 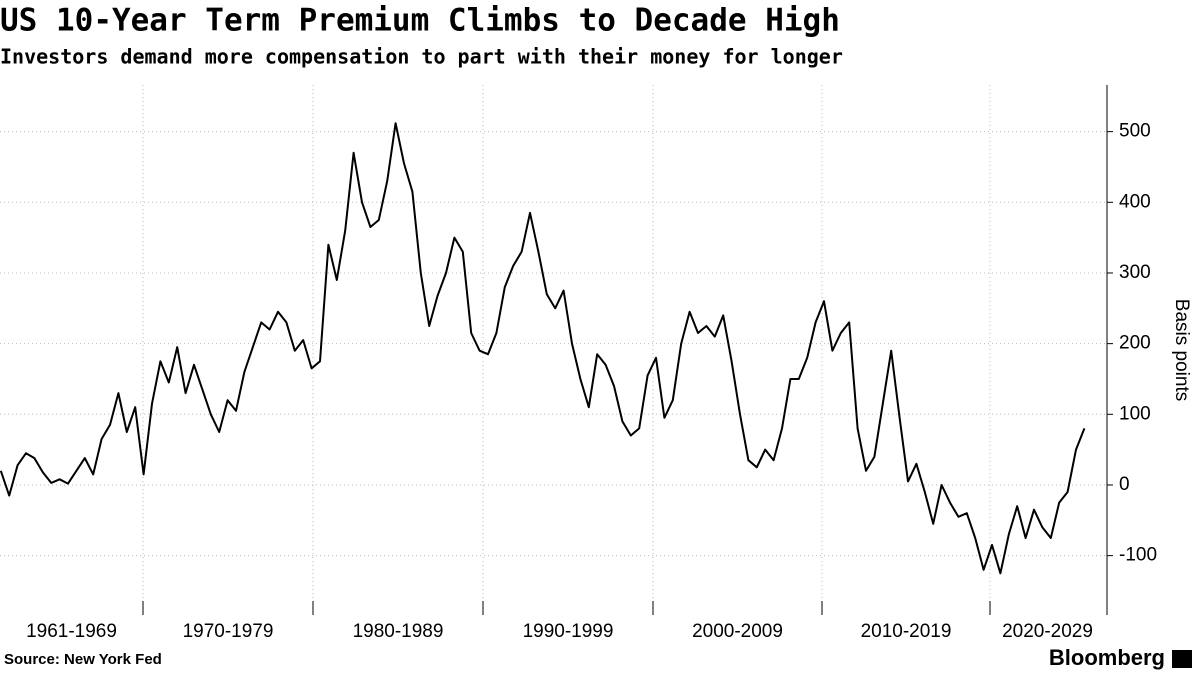 I want to click on x-tick-label: 1980-1989, so click(x=398, y=631).